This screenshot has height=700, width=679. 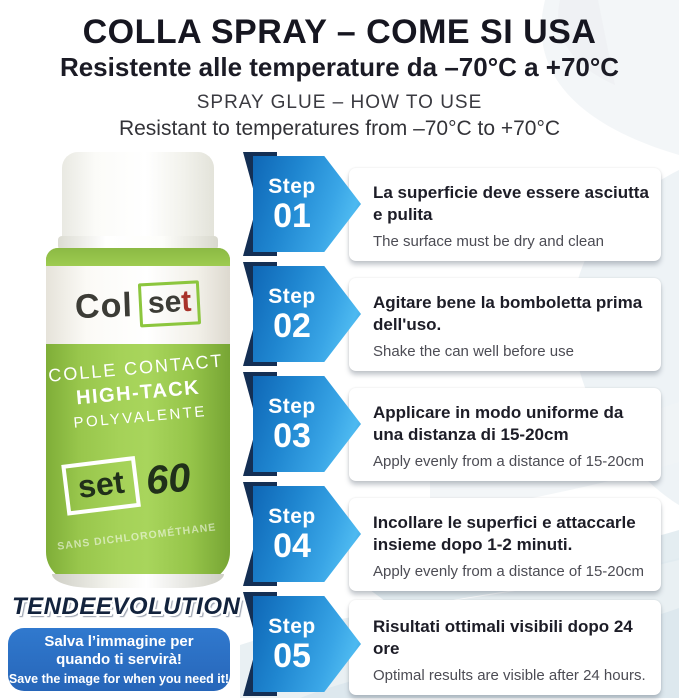 I want to click on step-2-number: 02, so click(x=292, y=325).